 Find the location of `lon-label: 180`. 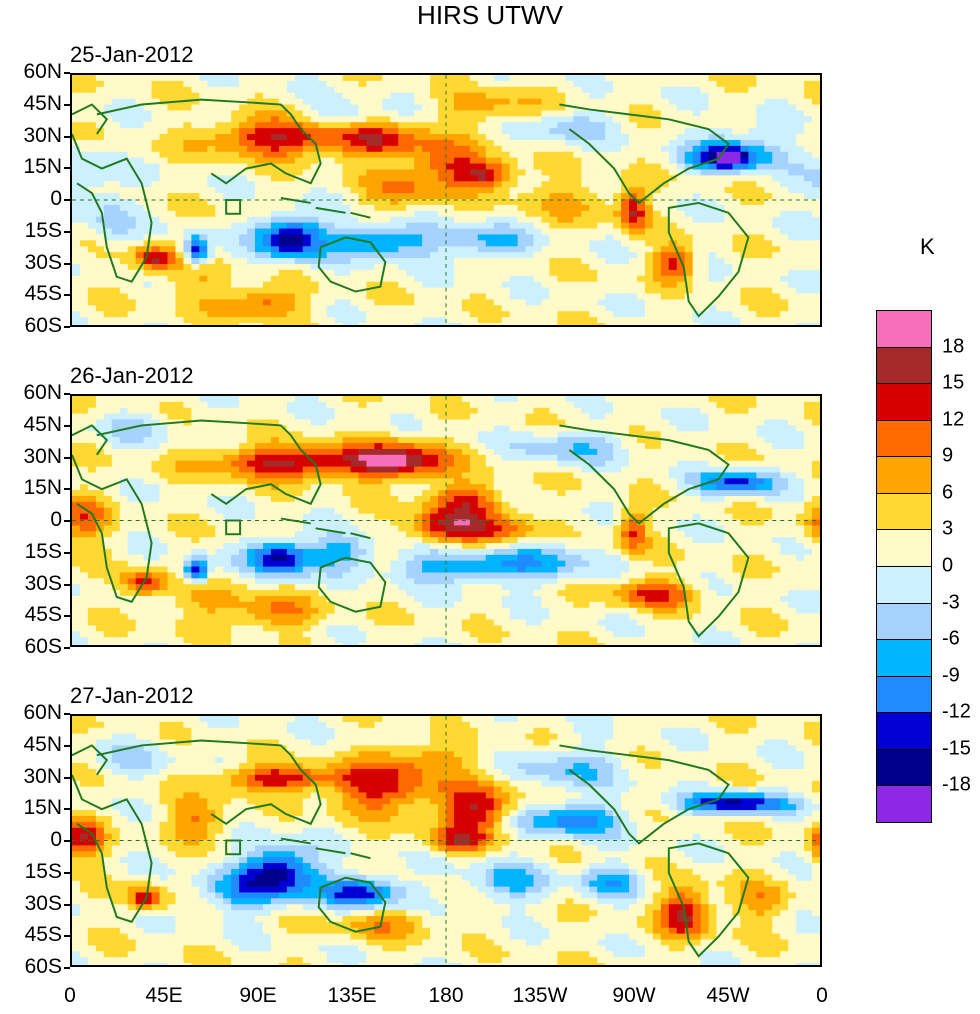

lon-label: 180 is located at coordinates (446, 995).